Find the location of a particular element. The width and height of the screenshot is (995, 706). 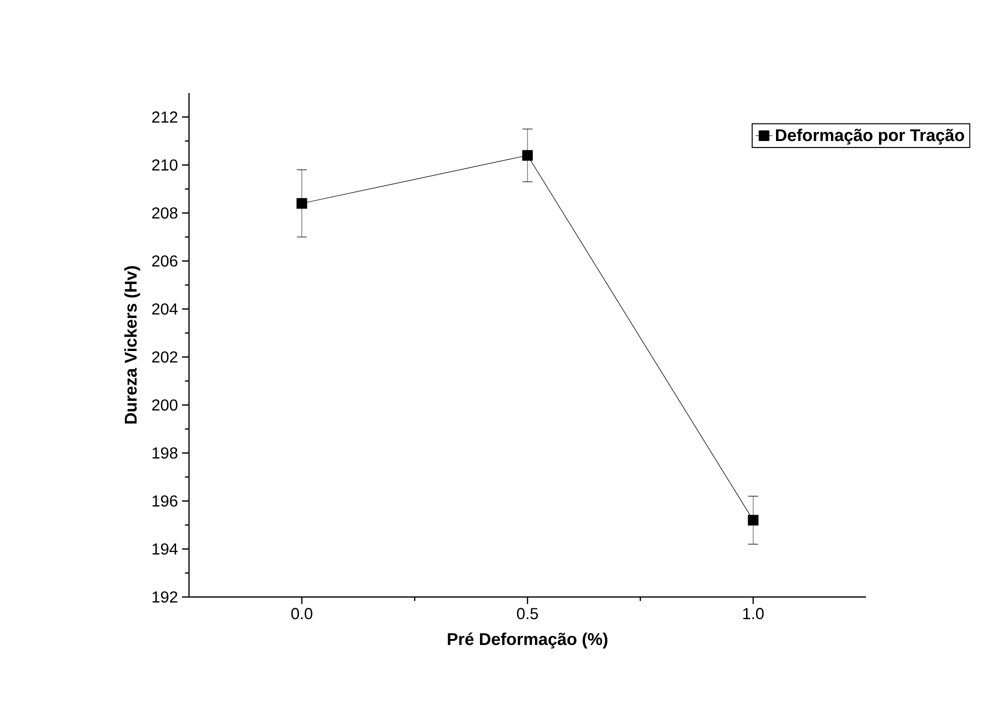

x-tick-label: 0.5 is located at coordinates (527, 614).